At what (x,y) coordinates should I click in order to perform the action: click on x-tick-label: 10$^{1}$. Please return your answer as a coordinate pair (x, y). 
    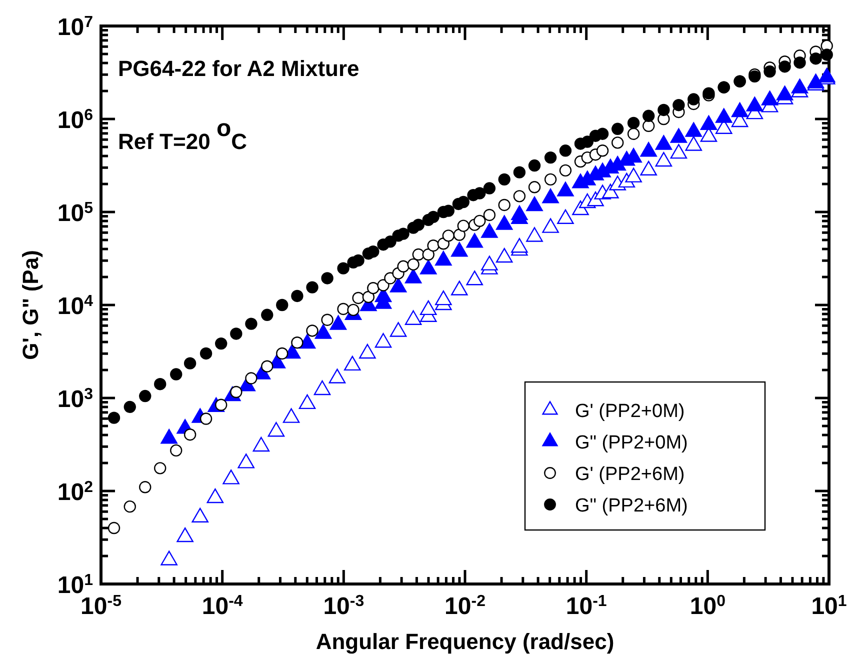
    Looking at the image, I should click on (829, 606).